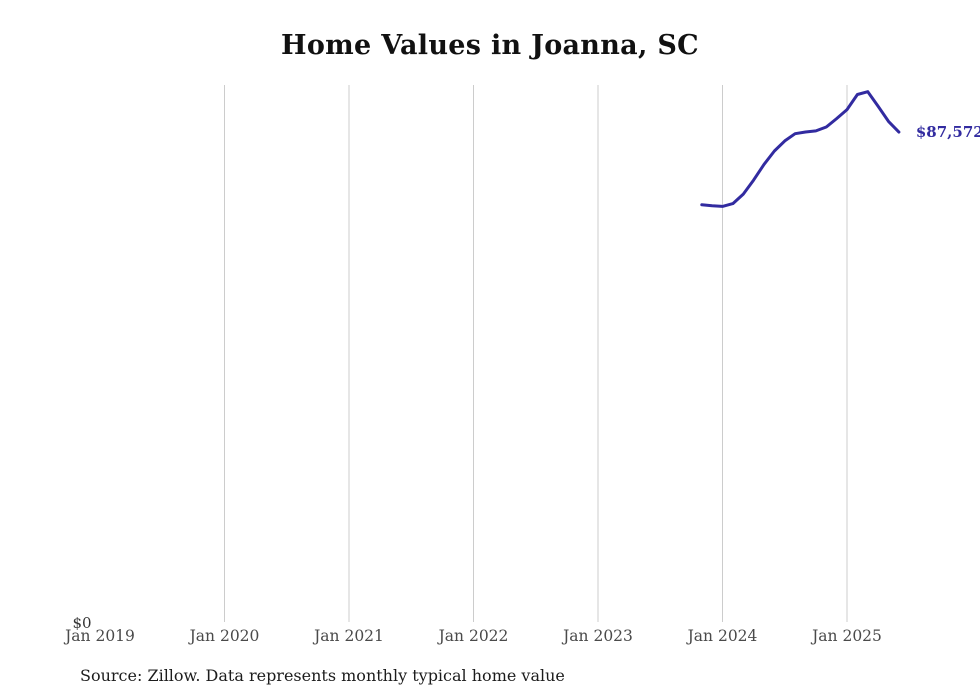  What do you see at coordinates (99, 636) in the screenshot?
I see `x-tick-label: Jan 2019` at bounding box center [99, 636].